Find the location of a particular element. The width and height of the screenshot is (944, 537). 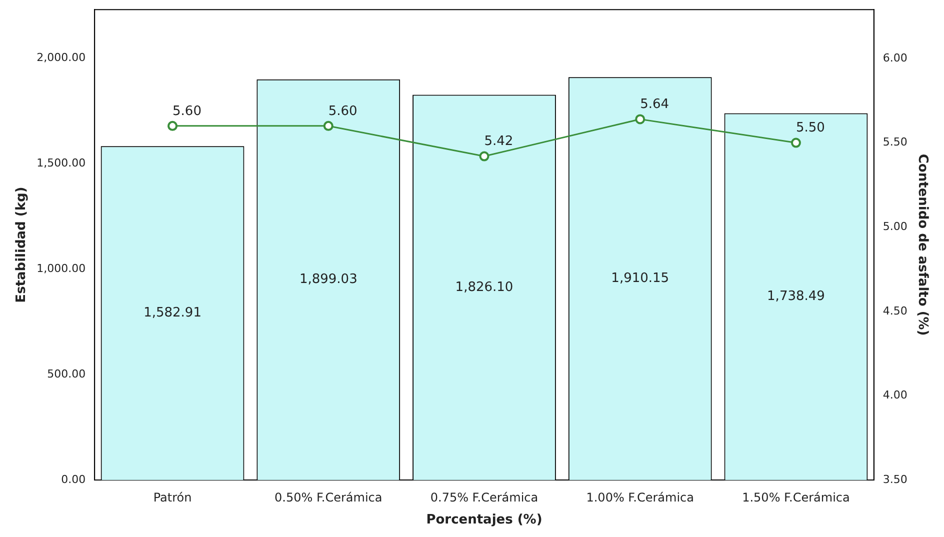

x-tick-label: 1.50% F.Cerámica is located at coordinates (796, 497).